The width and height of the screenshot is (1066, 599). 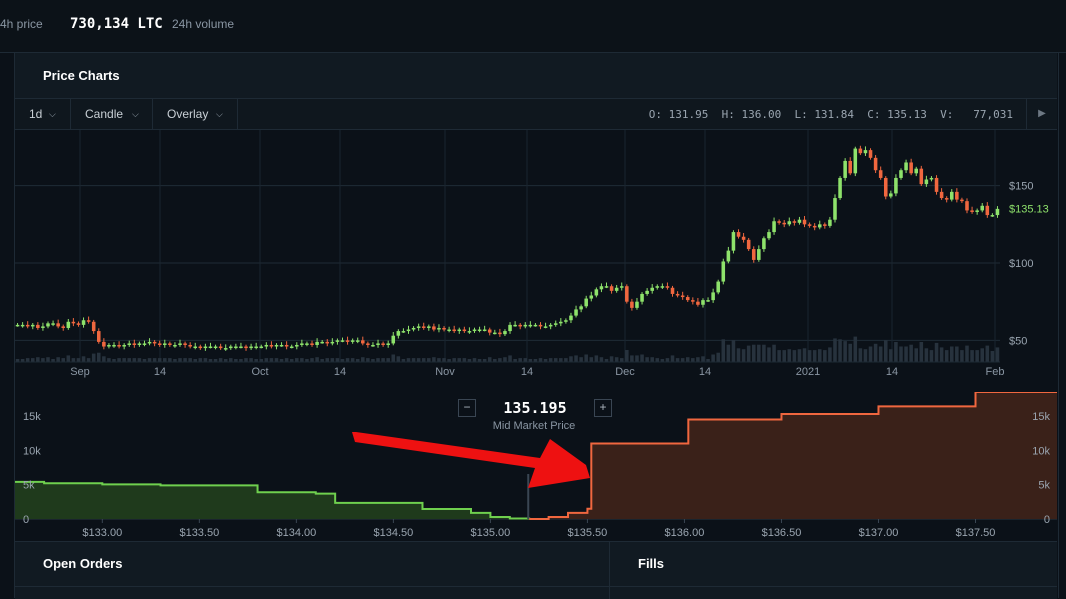 I want to click on chart-type-dropdown: Candle ⌵, so click(x=112, y=114).